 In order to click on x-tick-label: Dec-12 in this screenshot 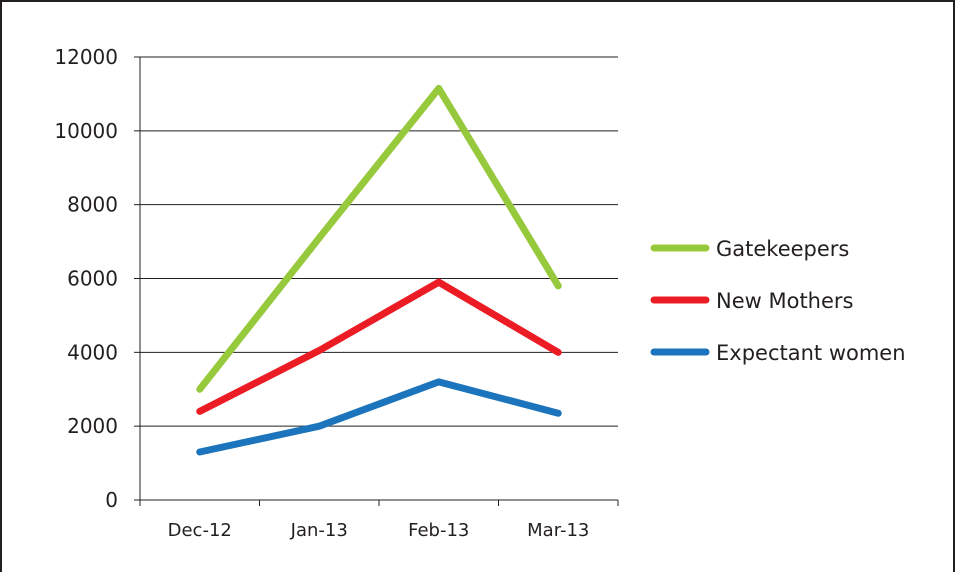, I will do `click(200, 530)`.